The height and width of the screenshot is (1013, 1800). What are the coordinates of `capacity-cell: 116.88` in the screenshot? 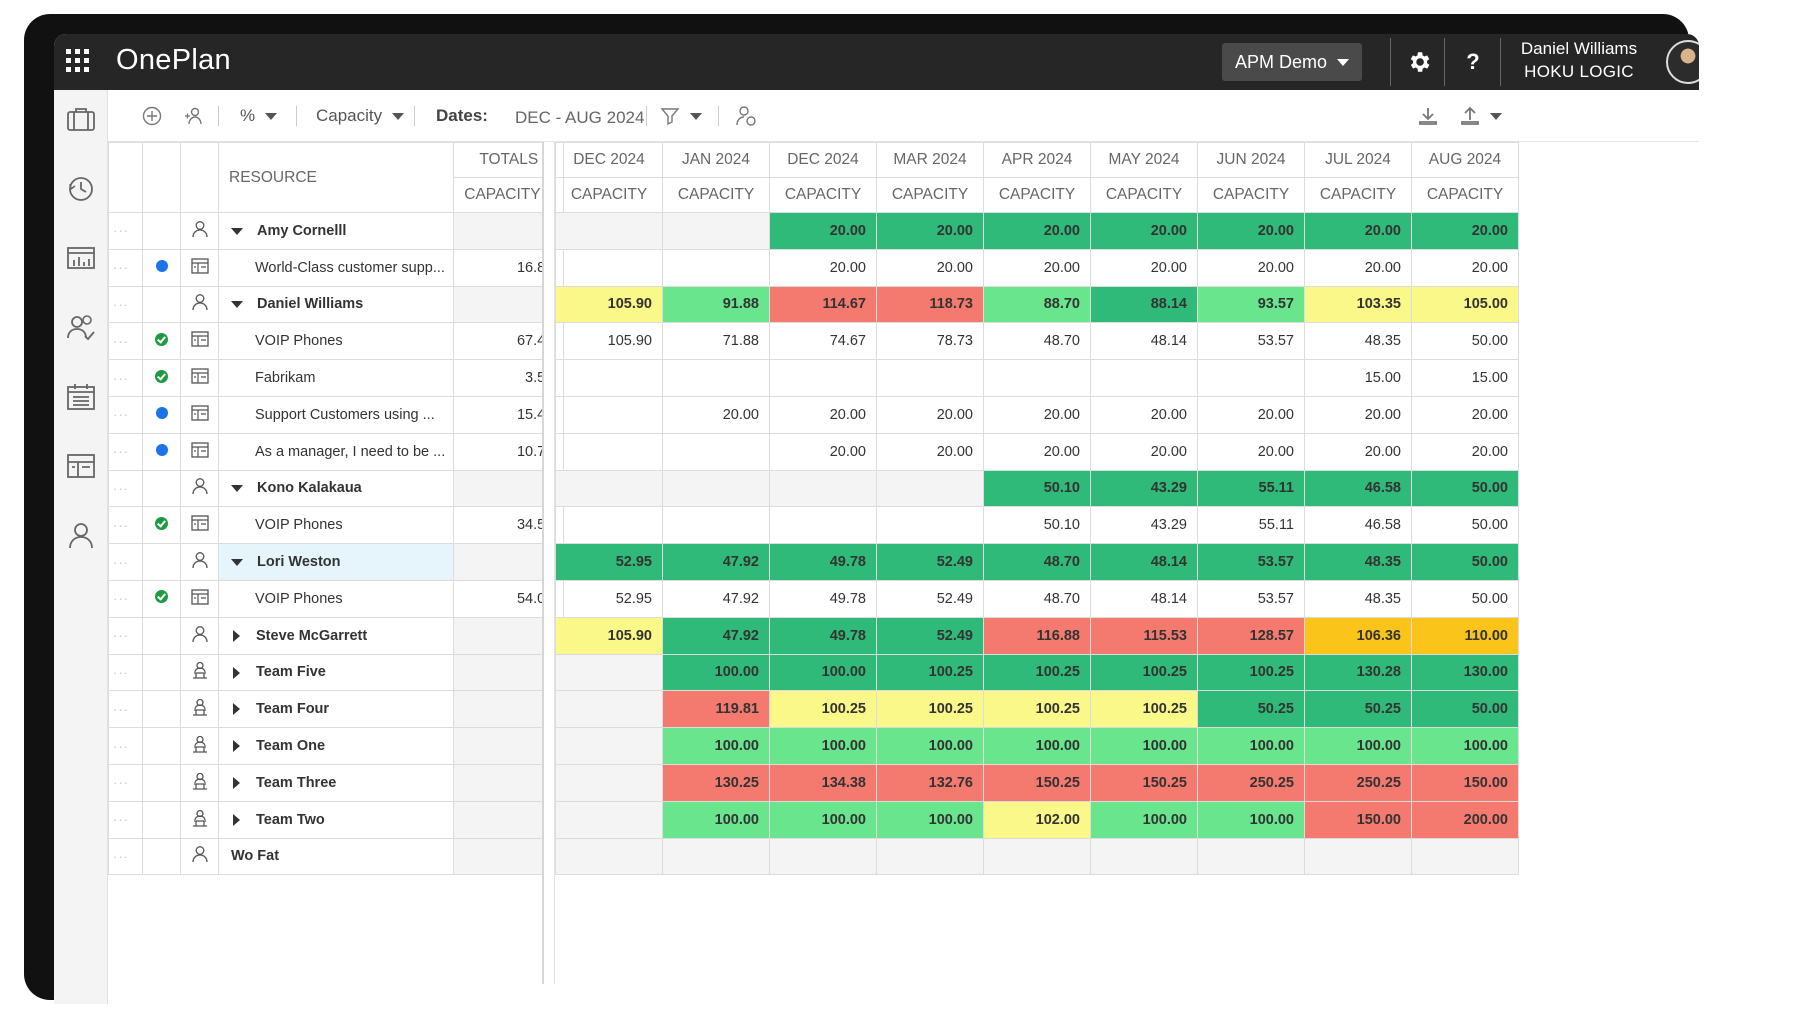 It's located at (1037, 635).